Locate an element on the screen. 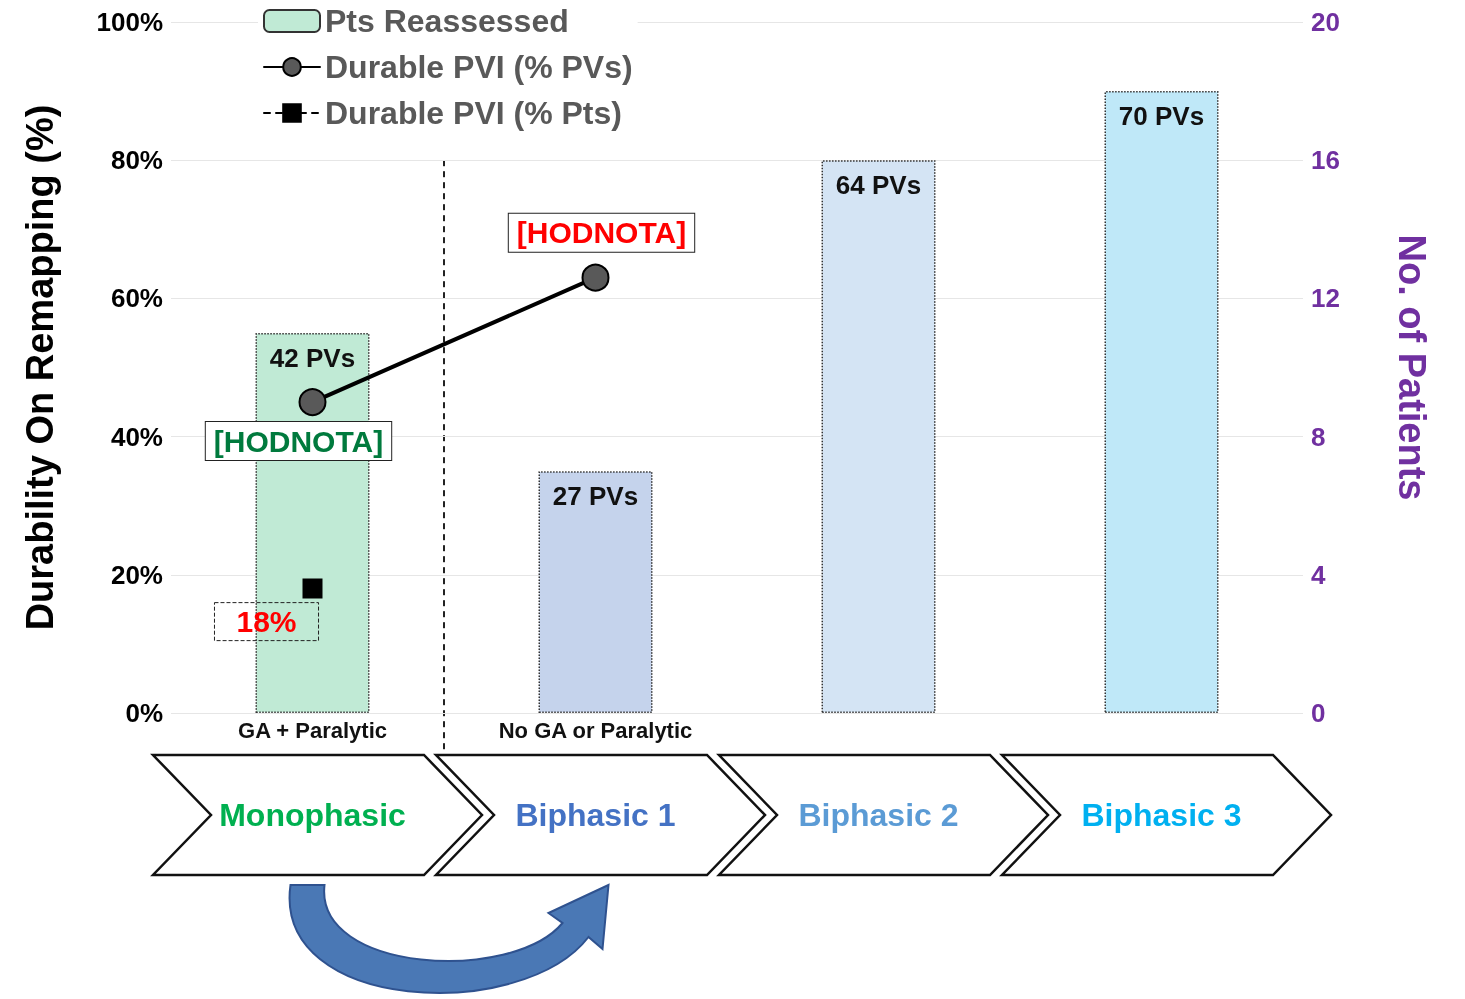  legend-label: Durable PVI (% Pts) is located at coordinates (473, 113).